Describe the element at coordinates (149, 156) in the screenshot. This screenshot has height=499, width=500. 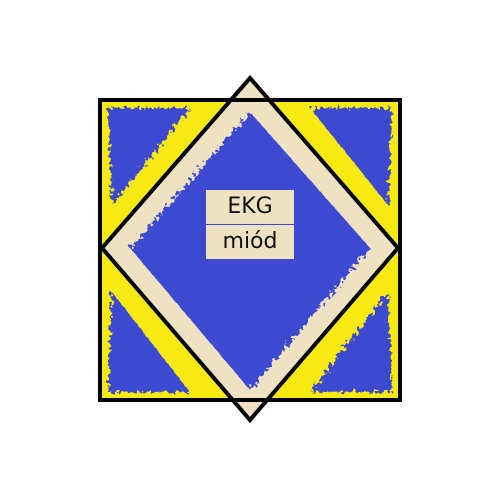
I see `corner-blue-top-left` at that location.